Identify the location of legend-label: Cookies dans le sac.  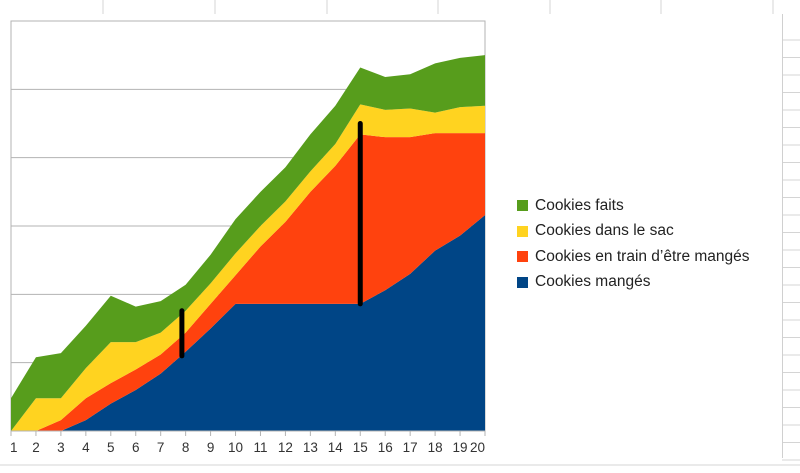
(604, 231).